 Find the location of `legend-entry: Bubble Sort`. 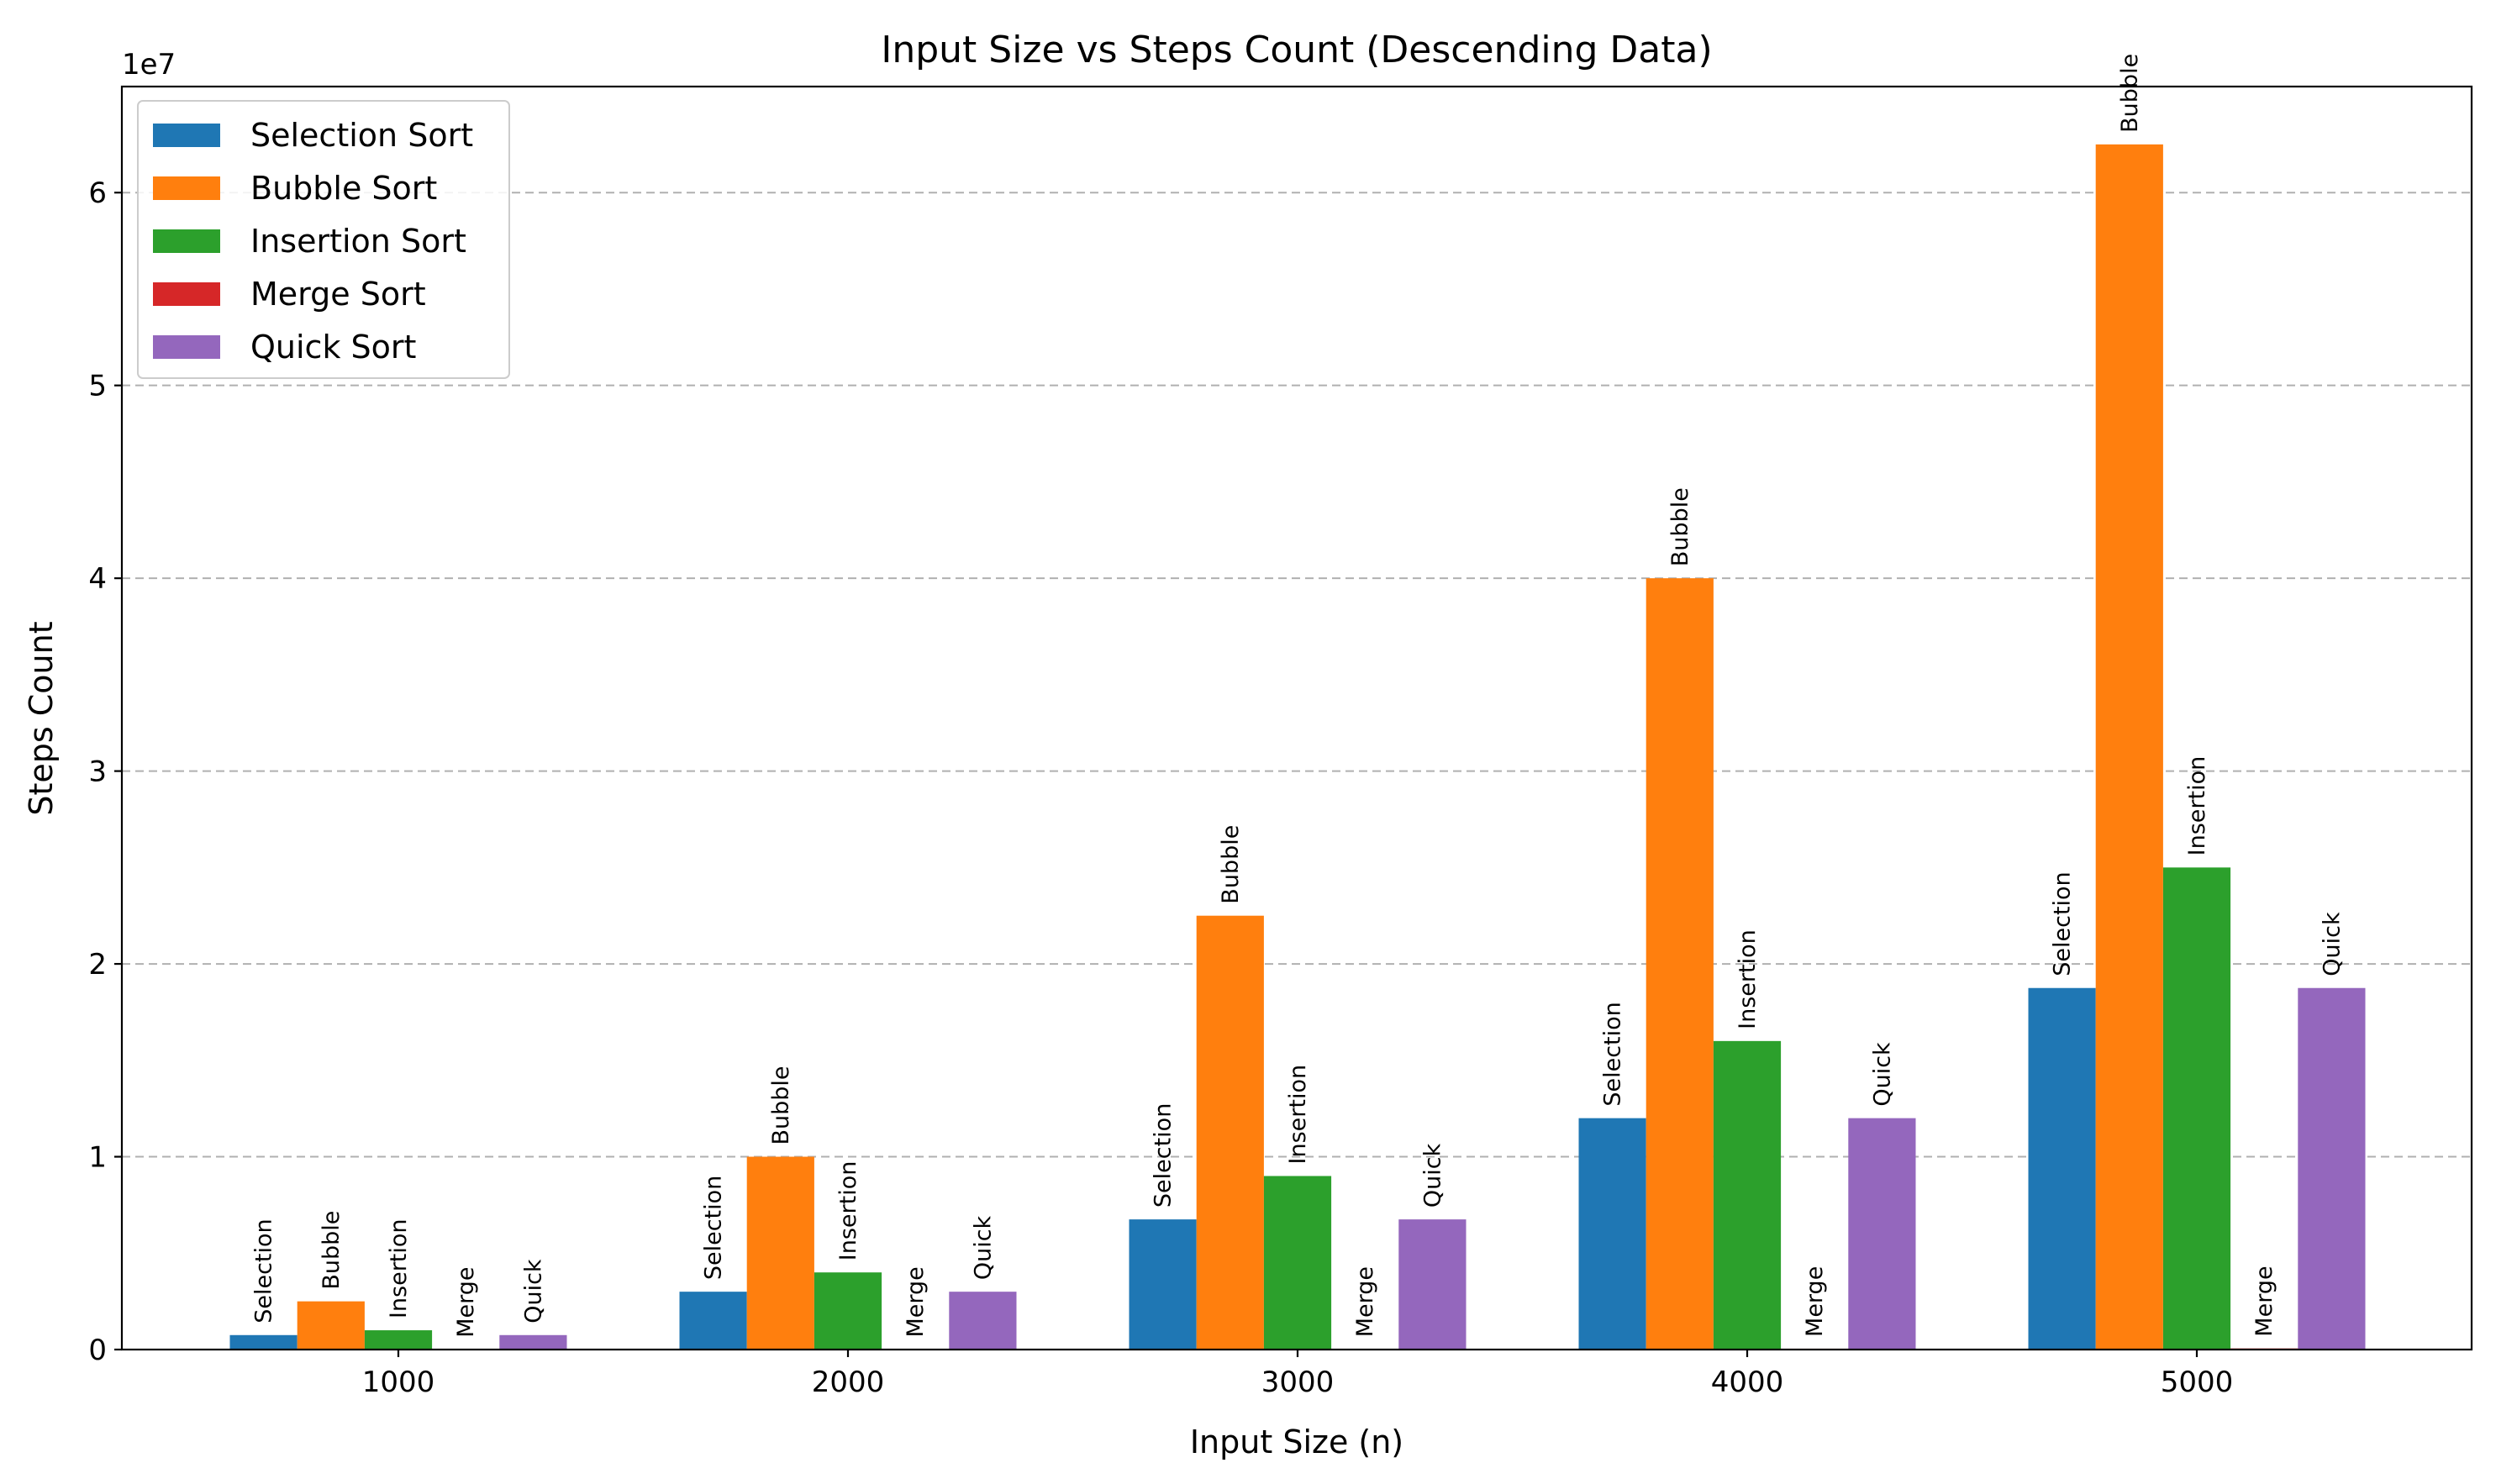

legend-entry: Bubble Sort is located at coordinates (343, 188).